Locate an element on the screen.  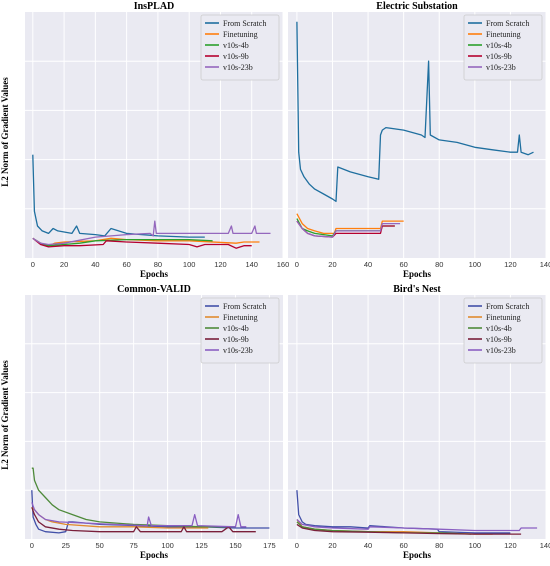
x-tick-label: 50 is located at coordinates (100, 545).